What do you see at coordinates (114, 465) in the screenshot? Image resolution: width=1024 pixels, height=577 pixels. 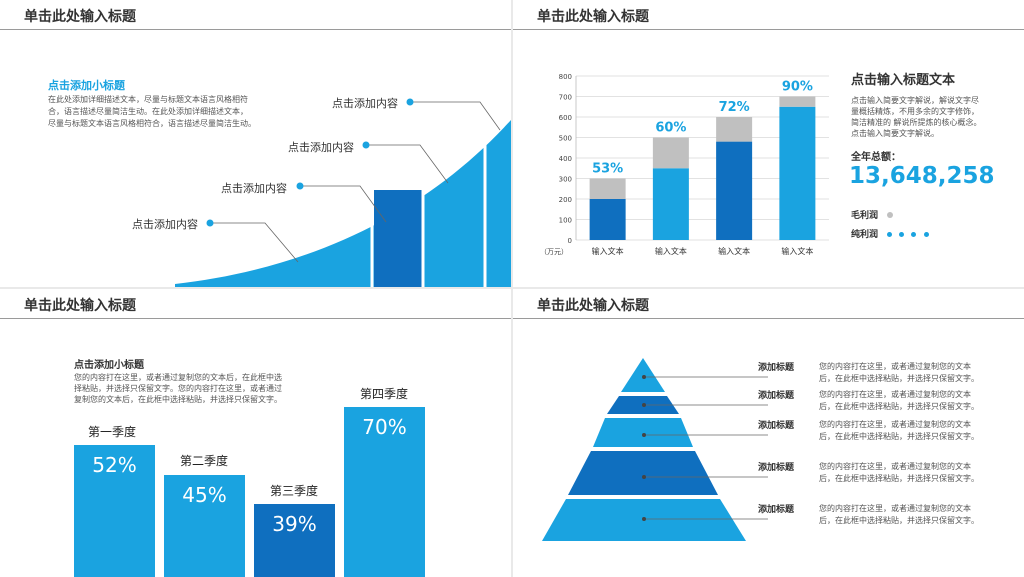 I see `quarter-value: 52%` at bounding box center [114, 465].